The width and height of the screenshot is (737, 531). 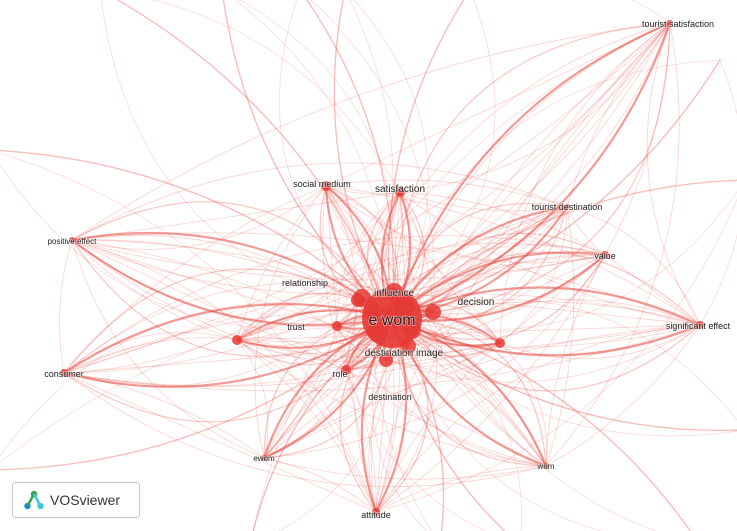 I want to click on node-social-medium, so click(x=326, y=186).